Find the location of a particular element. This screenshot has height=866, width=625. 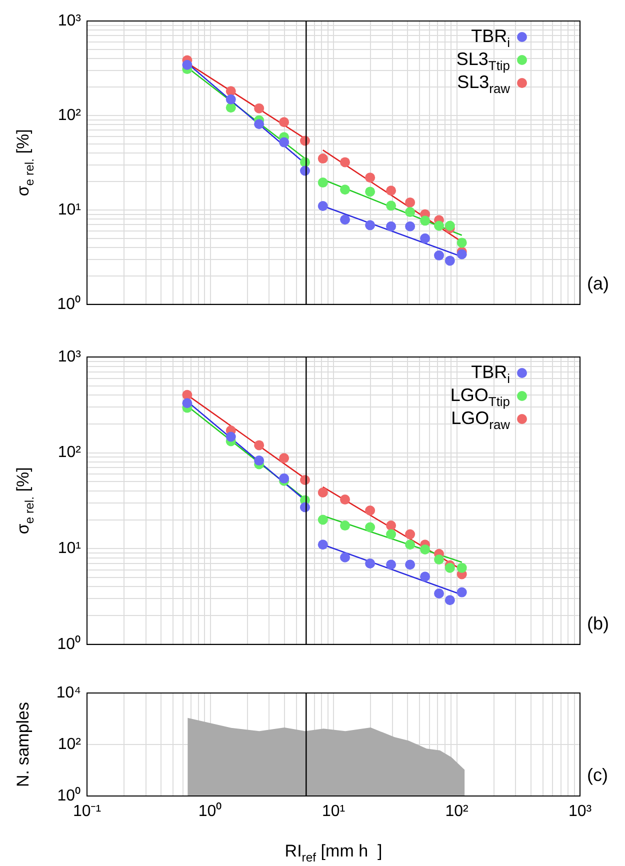

y-tick-label: 10⁴ is located at coordinates (69, 693).